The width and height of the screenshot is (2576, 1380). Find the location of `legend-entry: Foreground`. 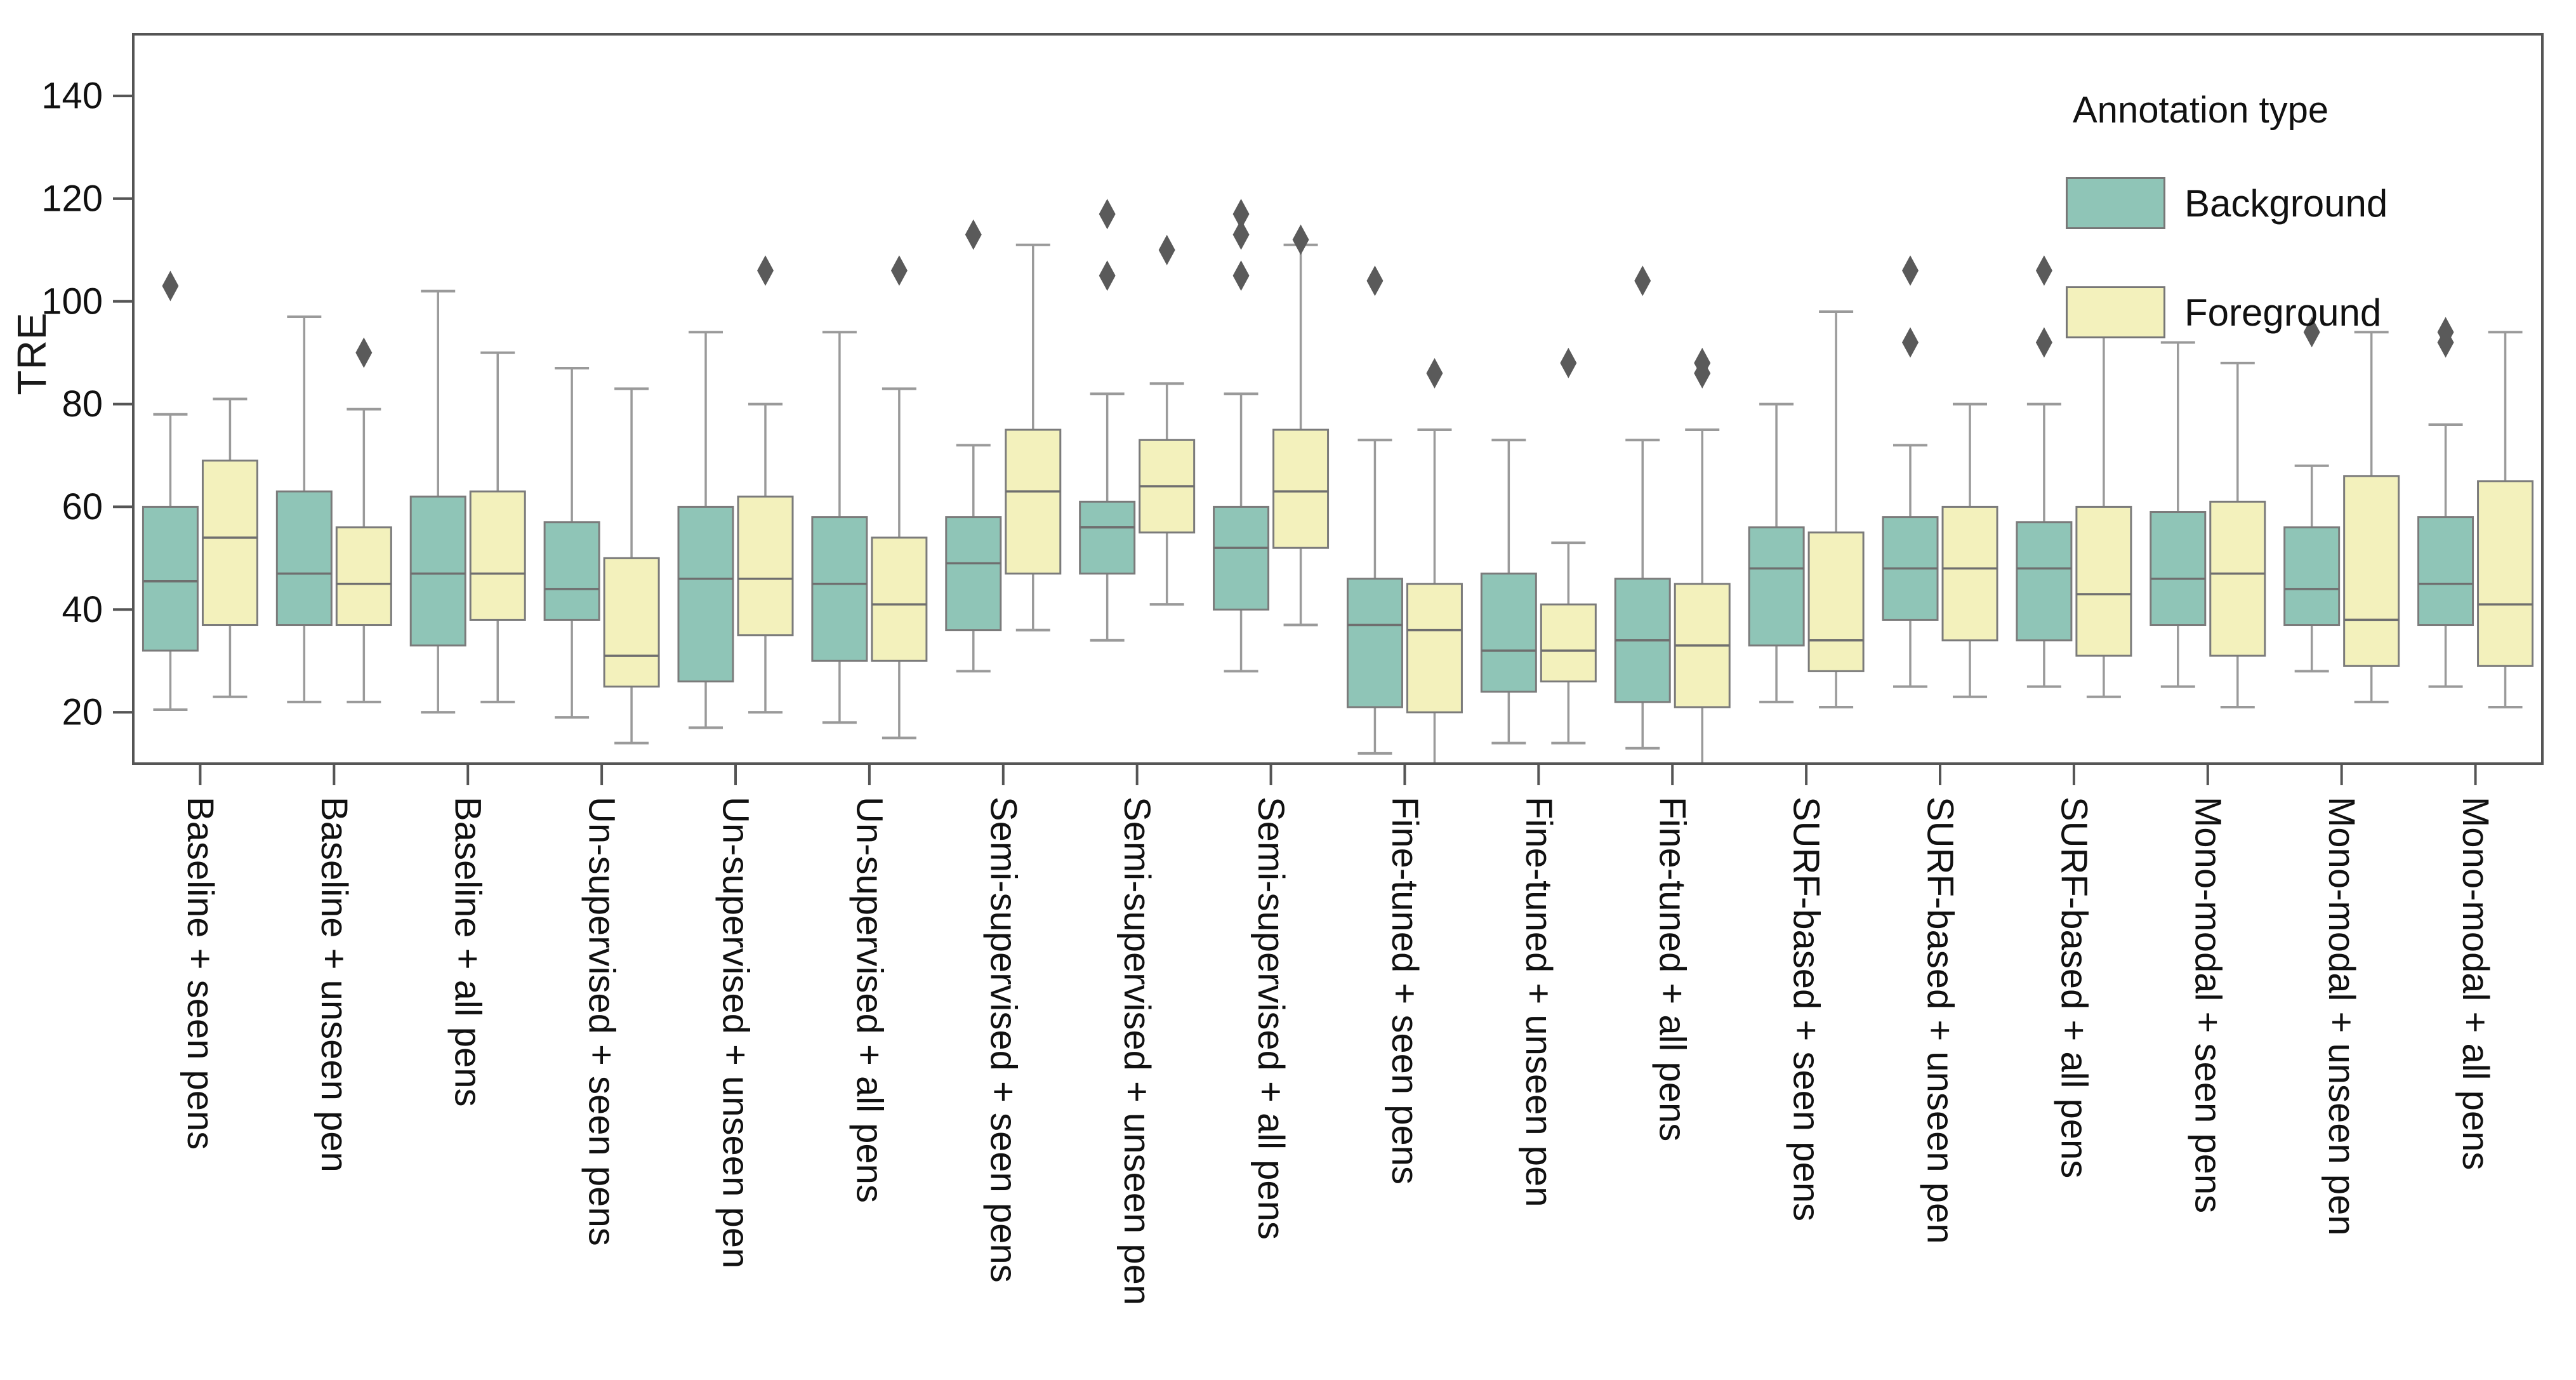

legend-entry: Foreground is located at coordinates (2307, 312).